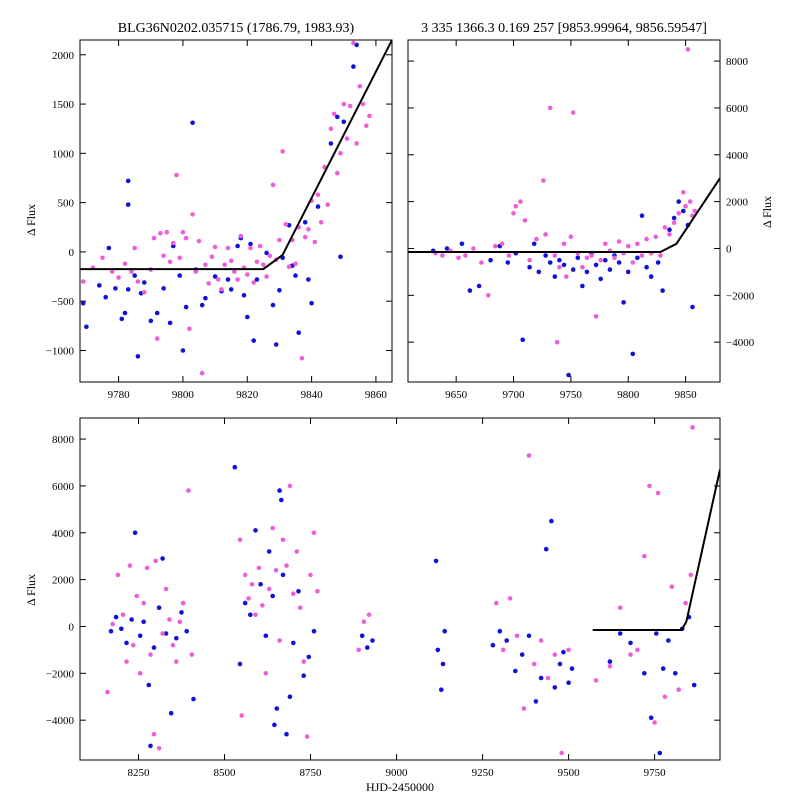 This screenshot has width=800, height=800. What do you see at coordinates (62, 302) in the screenshot?
I see `y-tick-label: −500` at bounding box center [62, 302].